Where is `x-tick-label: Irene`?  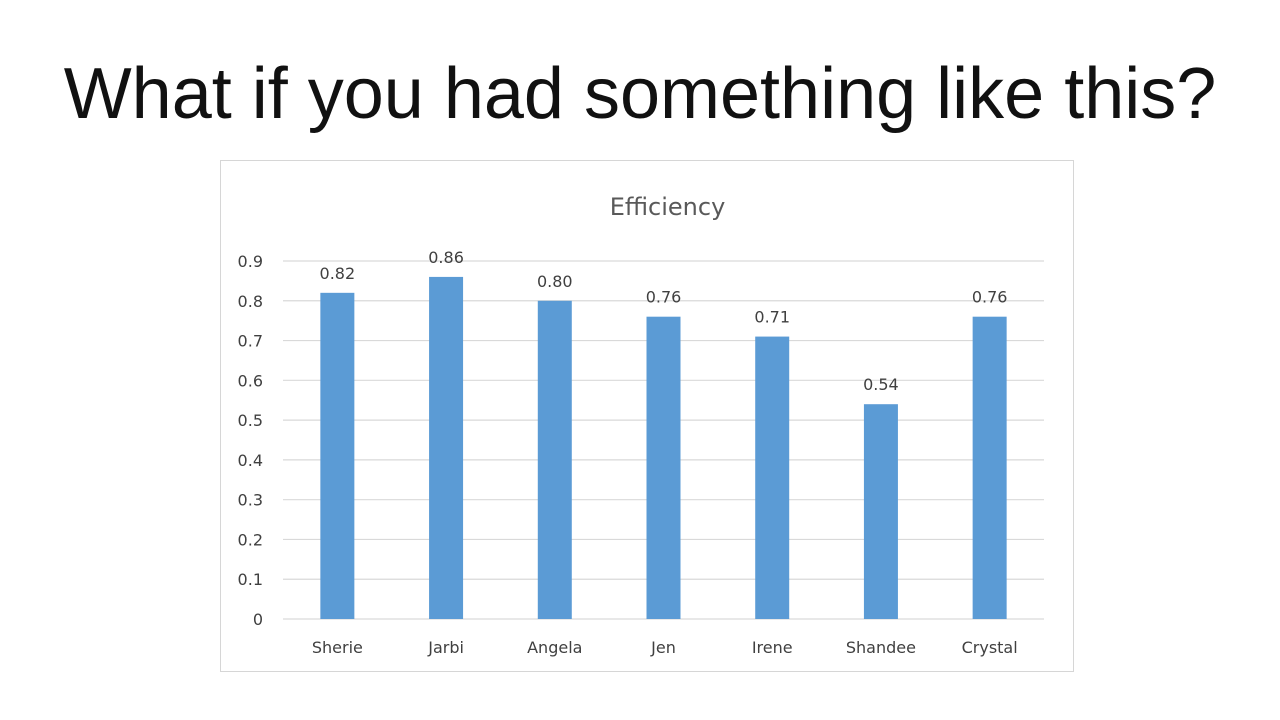 x-tick-label: Irene is located at coordinates (772, 647).